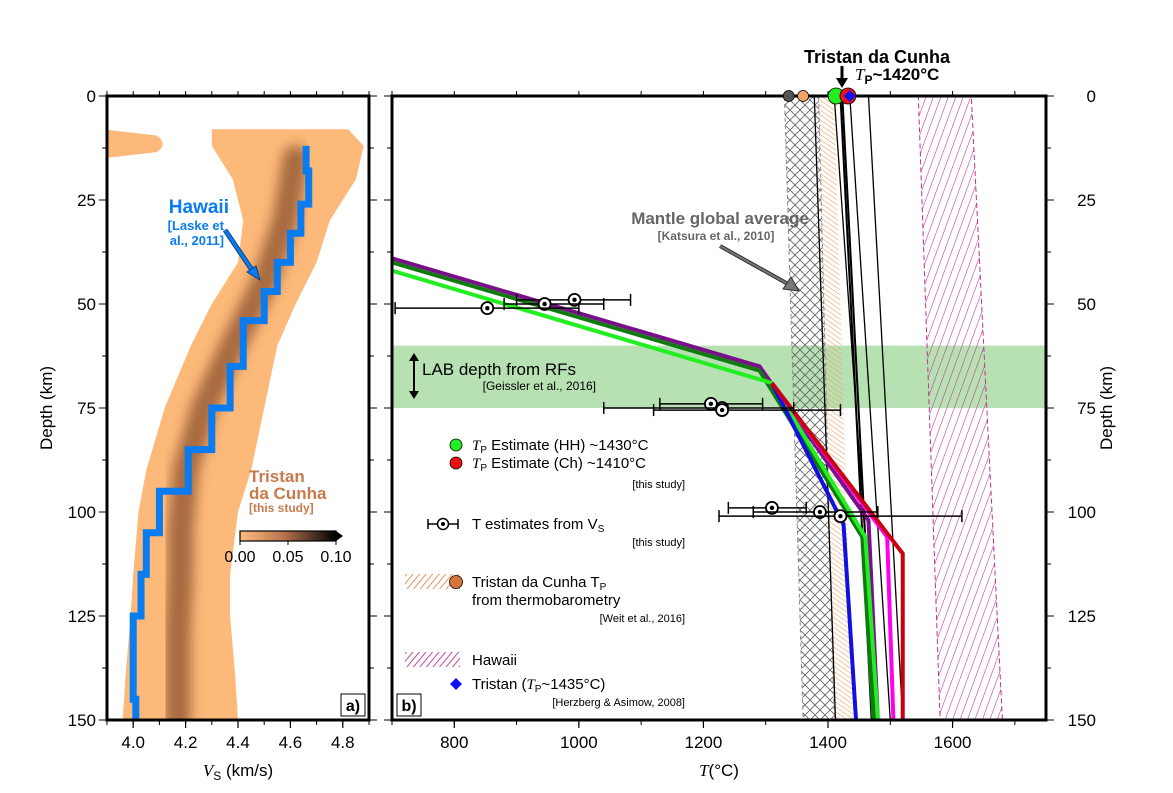  What do you see at coordinates (803, 96) in the screenshot?
I see `thermobarometry-tp-marker` at bounding box center [803, 96].